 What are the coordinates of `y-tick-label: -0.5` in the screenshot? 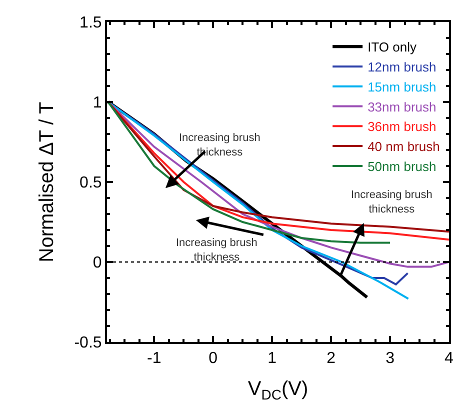 It's located at (88, 343).